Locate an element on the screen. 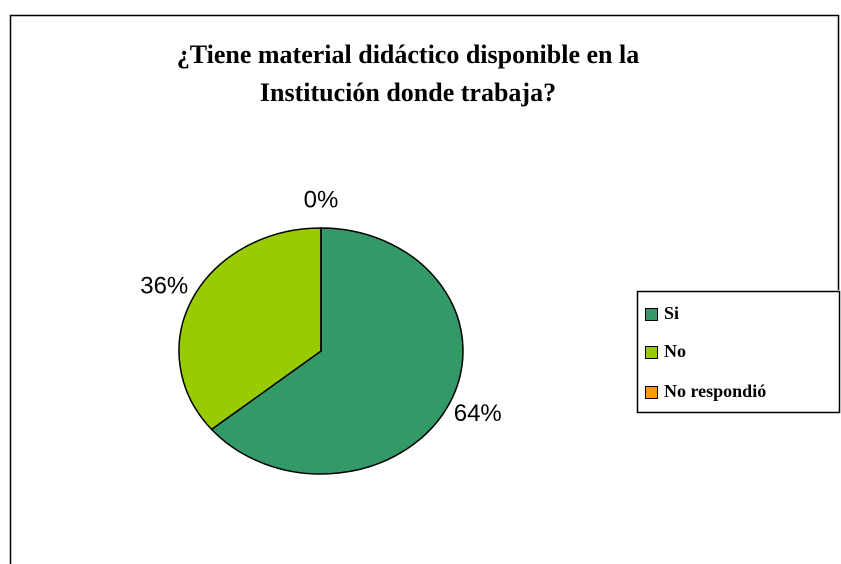  legend-box is located at coordinates (738, 352).